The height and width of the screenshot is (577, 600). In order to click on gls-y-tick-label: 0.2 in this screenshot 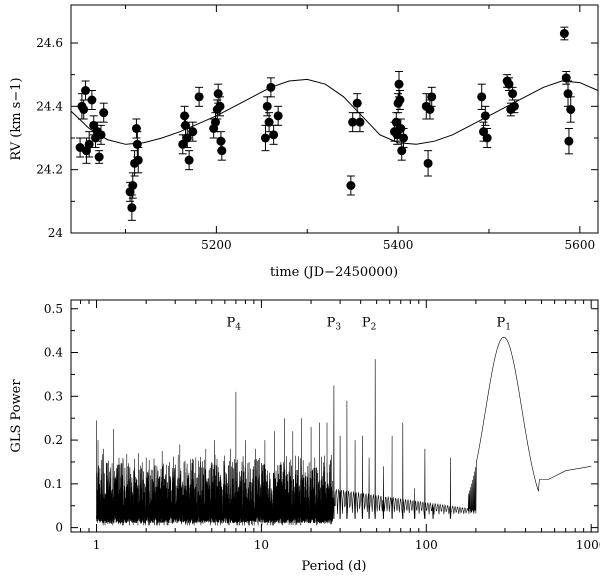, I will do `click(53, 440)`.